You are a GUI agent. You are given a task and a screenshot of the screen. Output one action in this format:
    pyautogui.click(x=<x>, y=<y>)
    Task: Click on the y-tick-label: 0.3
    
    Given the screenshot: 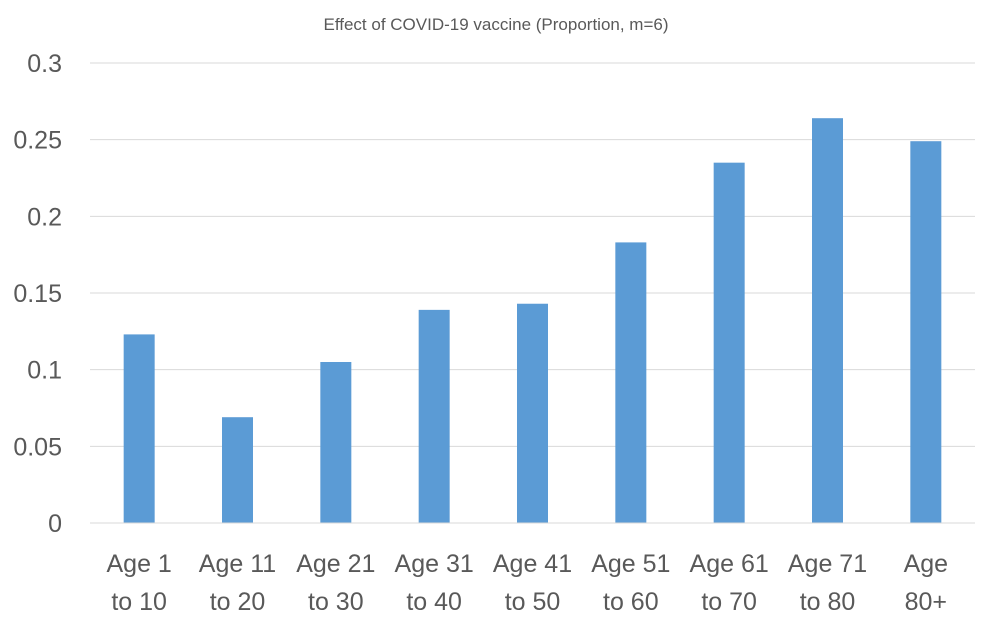 What is the action you would take?
    pyautogui.click(x=44, y=64)
    